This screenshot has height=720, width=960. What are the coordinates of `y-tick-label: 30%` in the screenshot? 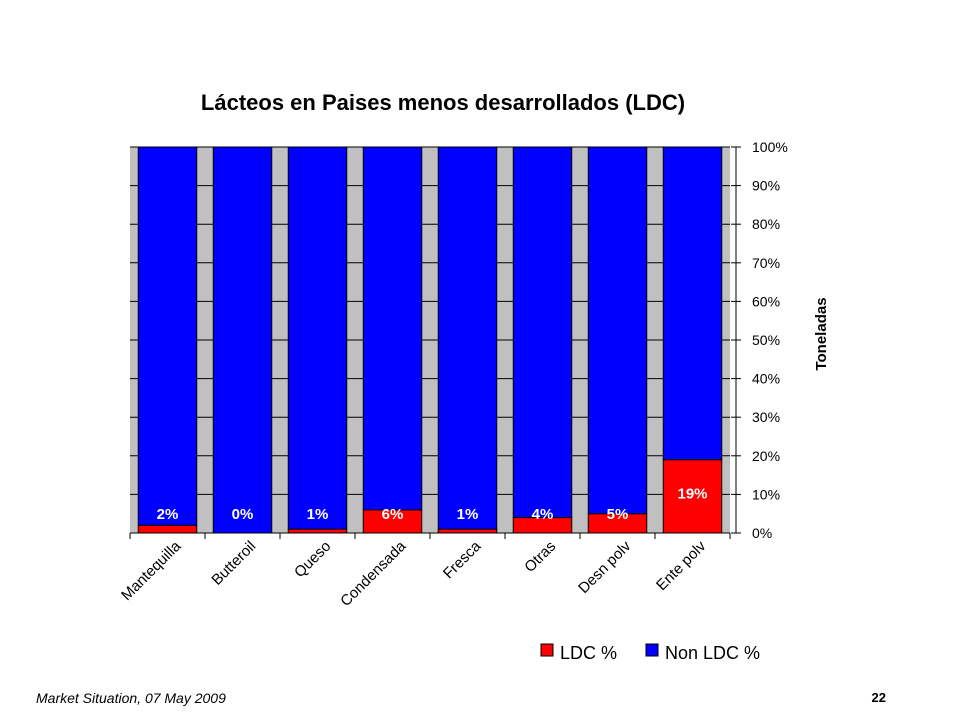 It's located at (766, 417).